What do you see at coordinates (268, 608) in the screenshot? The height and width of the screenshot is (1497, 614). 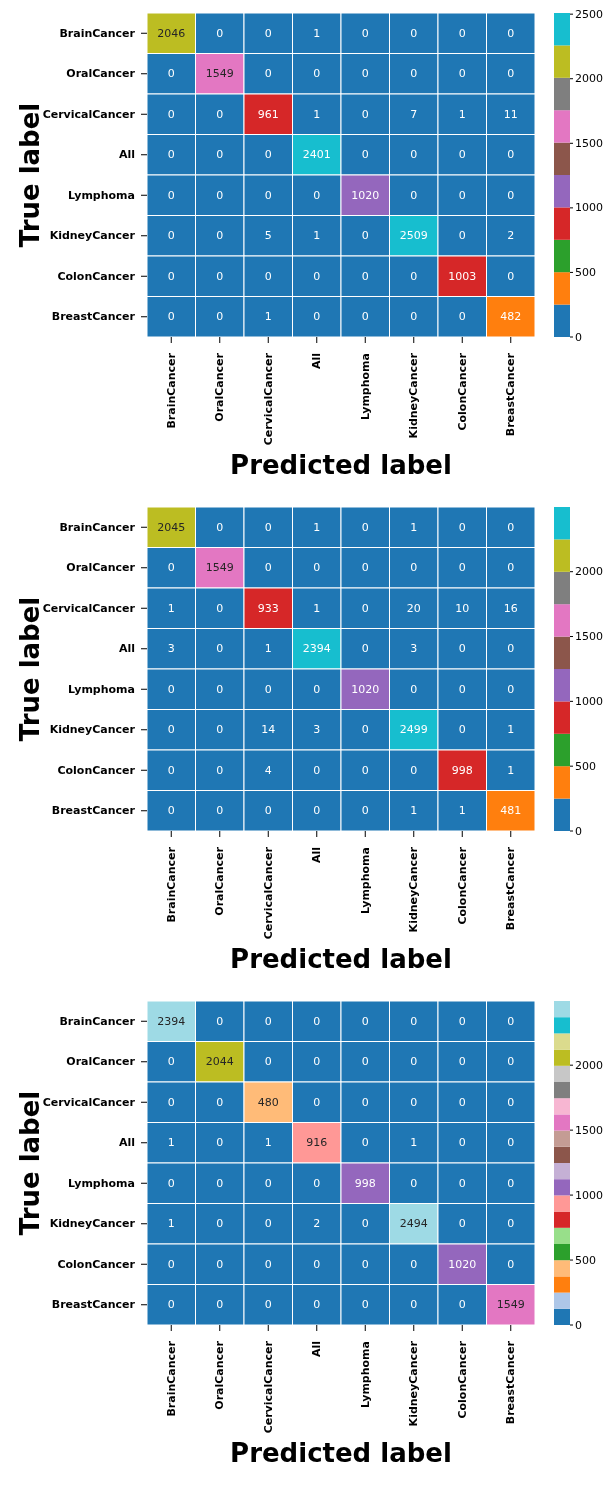 I see `data-label: 933` at bounding box center [268, 608].